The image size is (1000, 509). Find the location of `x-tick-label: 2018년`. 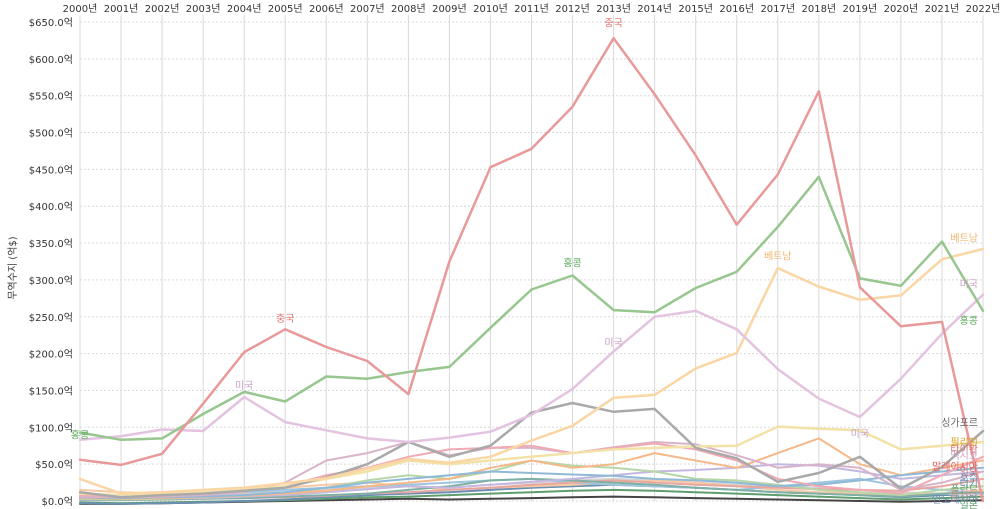

x-tick-label: 2018년 is located at coordinates (818, 9).